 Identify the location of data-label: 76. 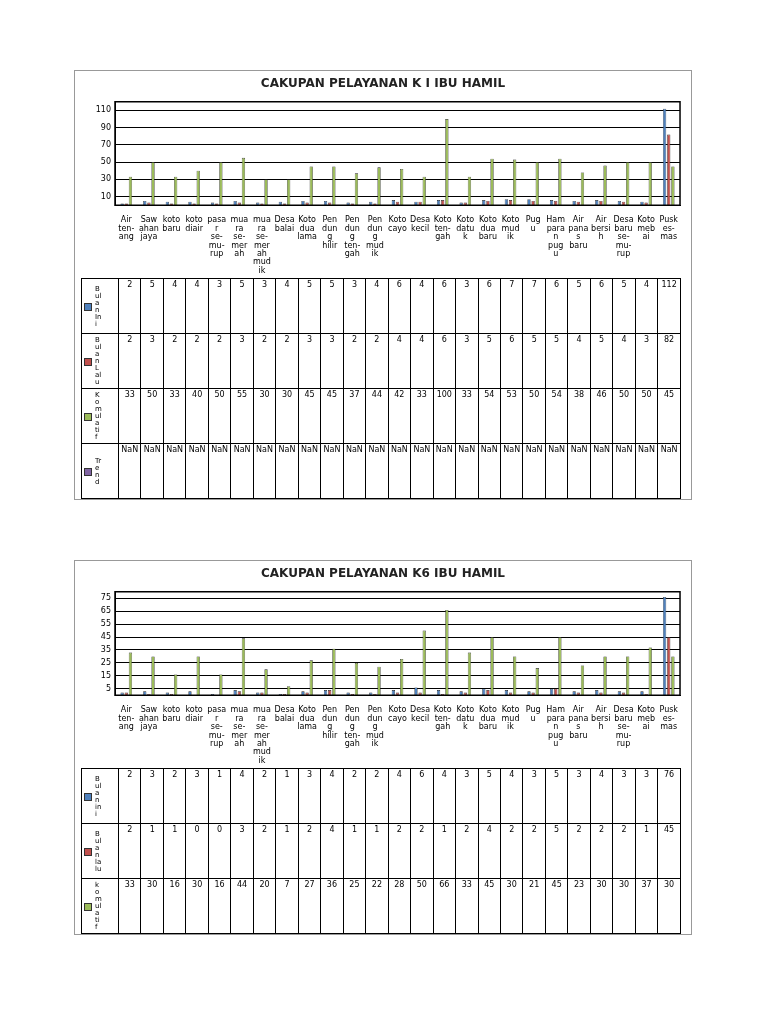
(669, 796).